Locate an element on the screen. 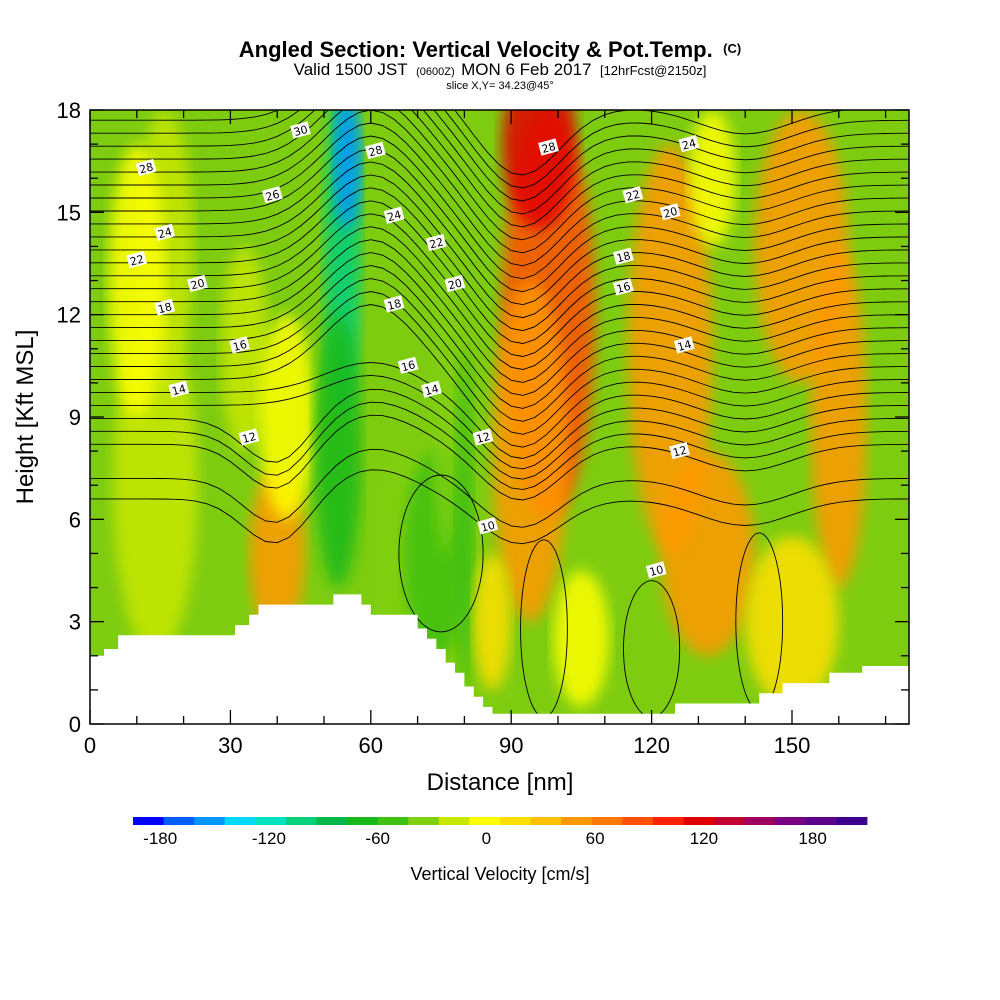 The image size is (1000, 1000). isentrope-label: 26 is located at coordinates (272, 195).